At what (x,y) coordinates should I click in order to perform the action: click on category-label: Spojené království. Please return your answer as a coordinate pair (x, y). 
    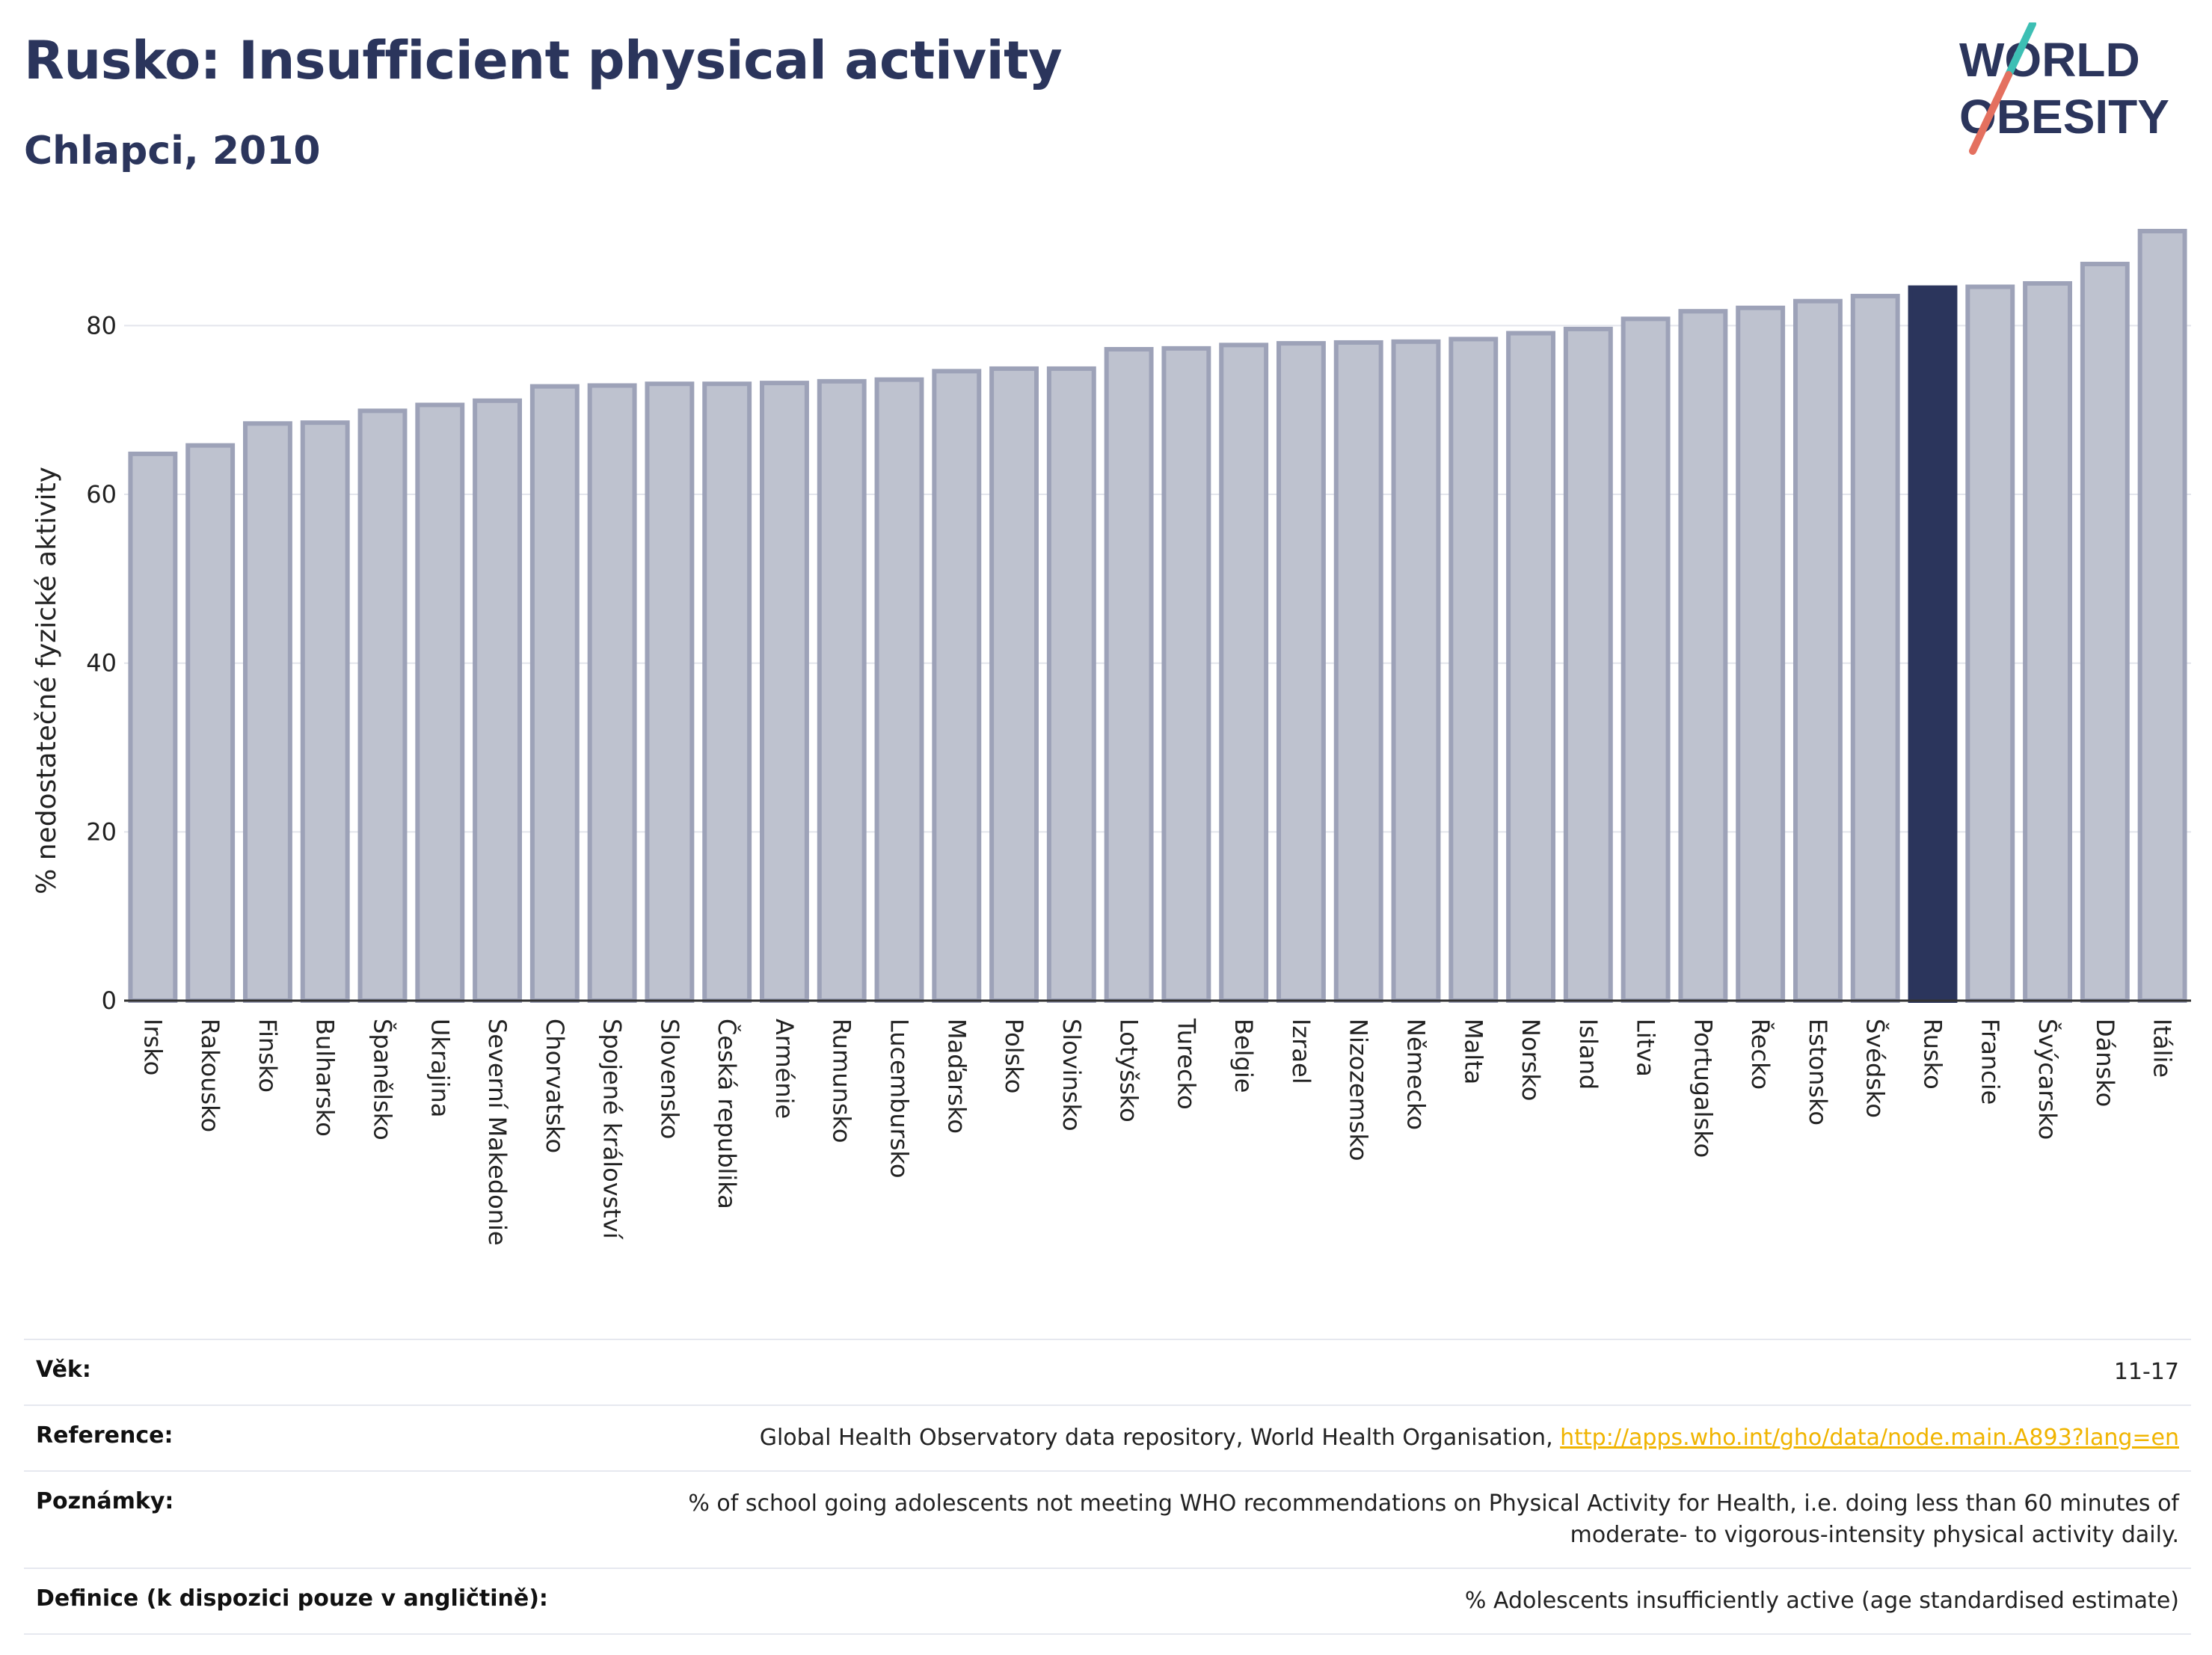
    Looking at the image, I should click on (612, 1129).